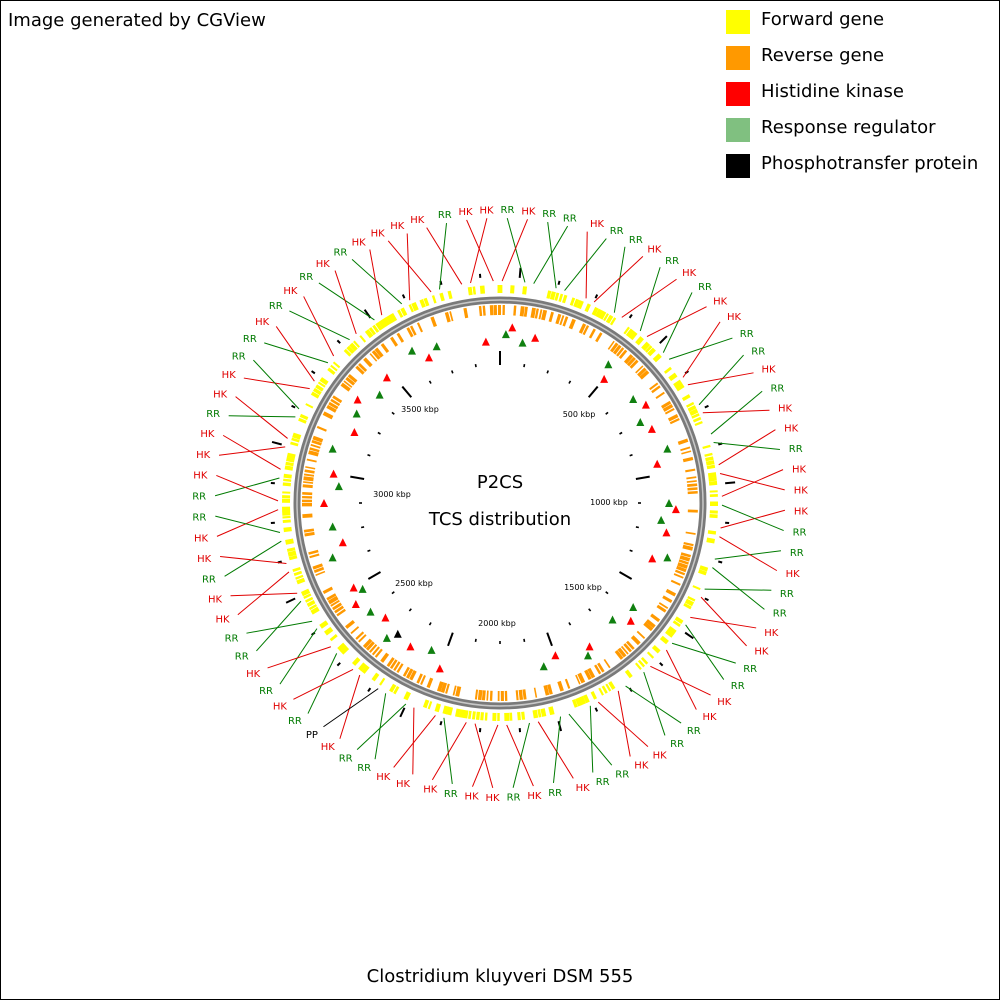 This screenshot has width=1000, height=1000. What do you see at coordinates (870, 163) in the screenshot?
I see `legend-label: Phosphotransfer protein` at bounding box center [870, 163].